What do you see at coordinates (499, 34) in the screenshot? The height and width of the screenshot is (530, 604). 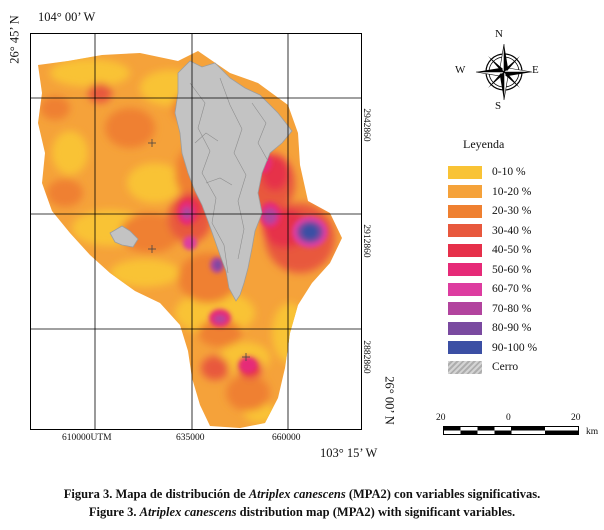 I see `compass-north-label: N` at bounding box center [499, 34].